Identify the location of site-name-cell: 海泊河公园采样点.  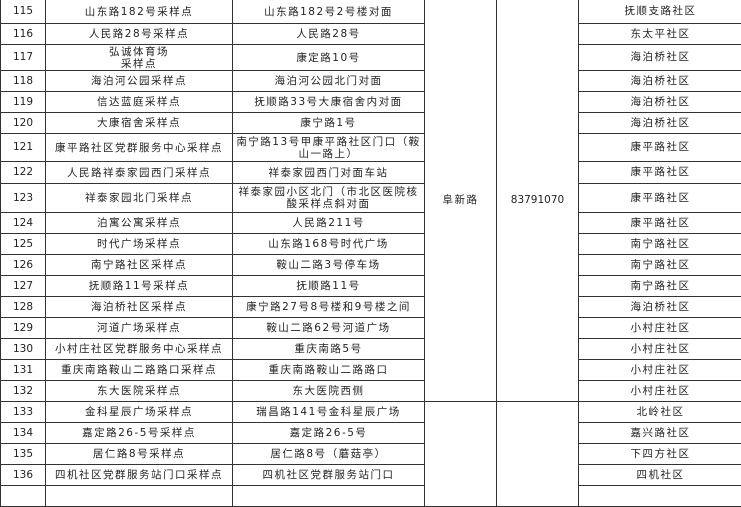
(139, 81).